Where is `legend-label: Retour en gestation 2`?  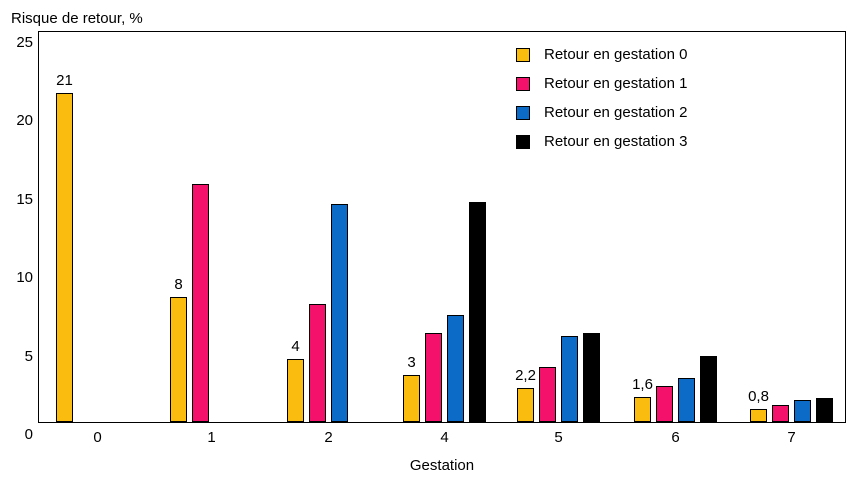 legend-label: Retour en gestation 2 is located at coordinates (616, 112).